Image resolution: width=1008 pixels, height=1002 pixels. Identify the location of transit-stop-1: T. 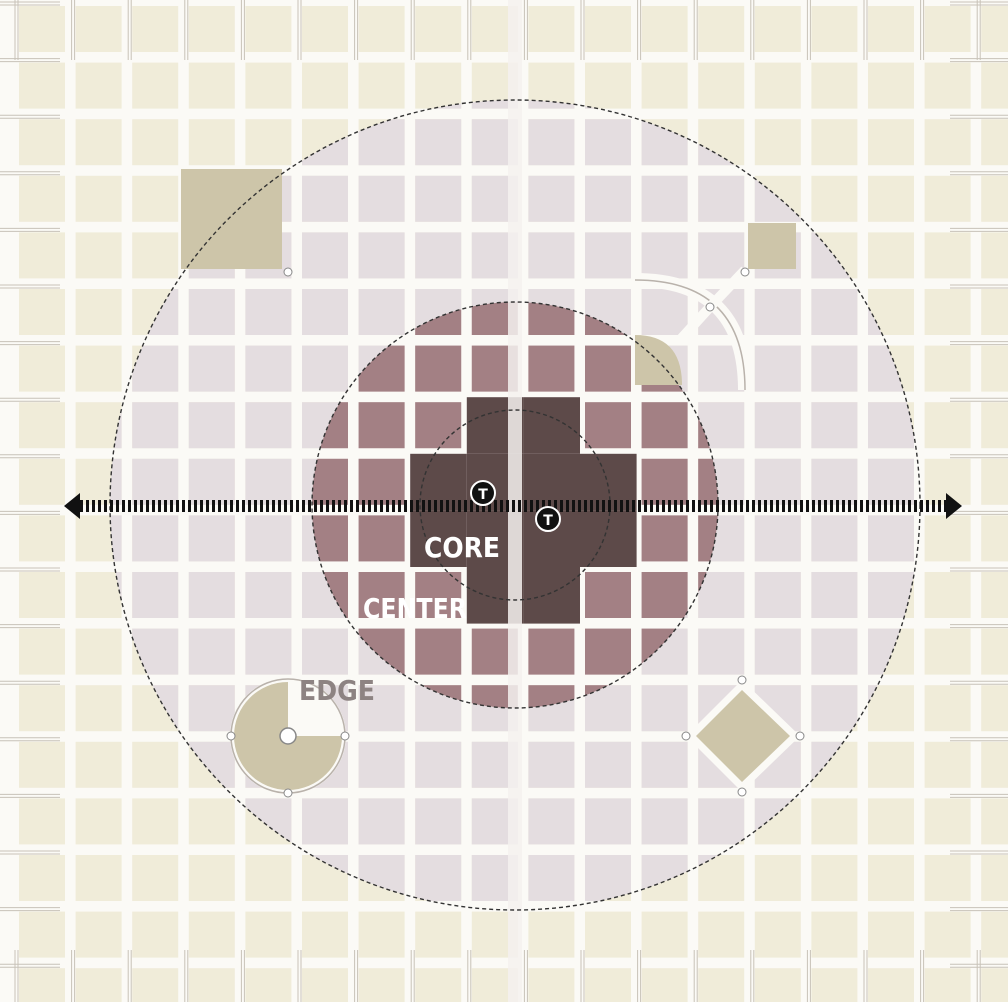
(483, 493).